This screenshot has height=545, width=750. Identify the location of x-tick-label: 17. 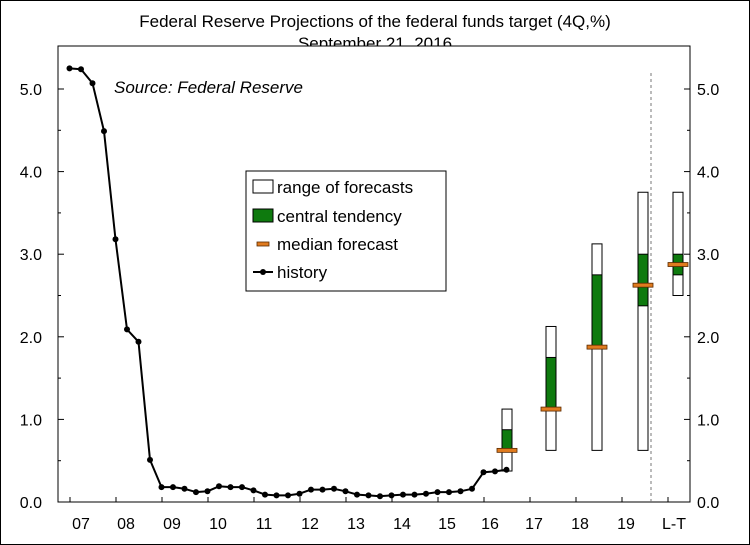
(534, 524).